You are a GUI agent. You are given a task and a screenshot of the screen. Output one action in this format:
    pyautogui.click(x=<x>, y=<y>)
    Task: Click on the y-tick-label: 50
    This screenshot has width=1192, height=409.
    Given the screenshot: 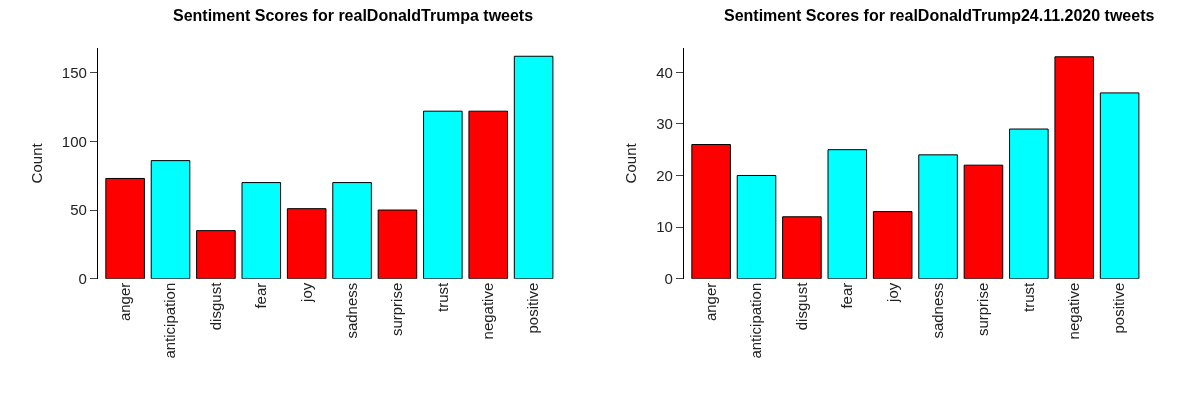 What is the action you would take?
    pyautogui.click(x=78, y=210)
    